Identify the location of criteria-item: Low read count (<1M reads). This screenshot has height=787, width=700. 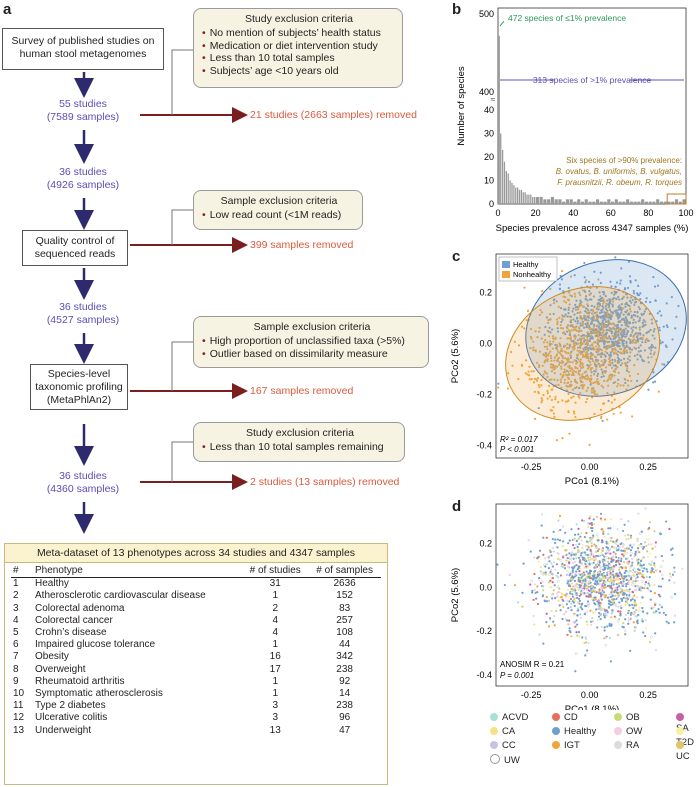
(279, 215).